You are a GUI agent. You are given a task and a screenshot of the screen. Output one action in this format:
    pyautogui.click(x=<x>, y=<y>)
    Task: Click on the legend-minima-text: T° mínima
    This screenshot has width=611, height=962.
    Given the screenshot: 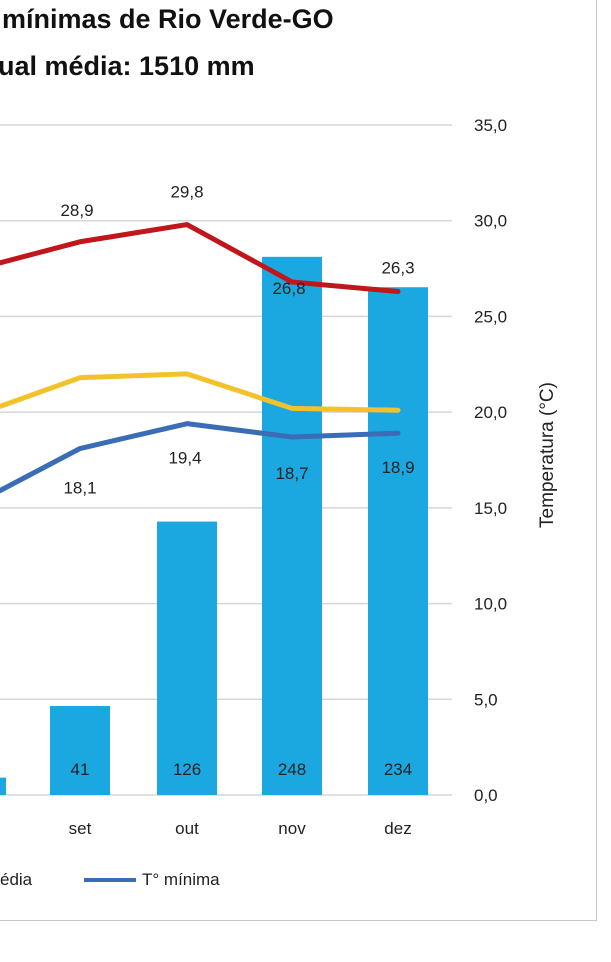 What is the action you would take?
    pyautogui.click(x=181, y=879)
    